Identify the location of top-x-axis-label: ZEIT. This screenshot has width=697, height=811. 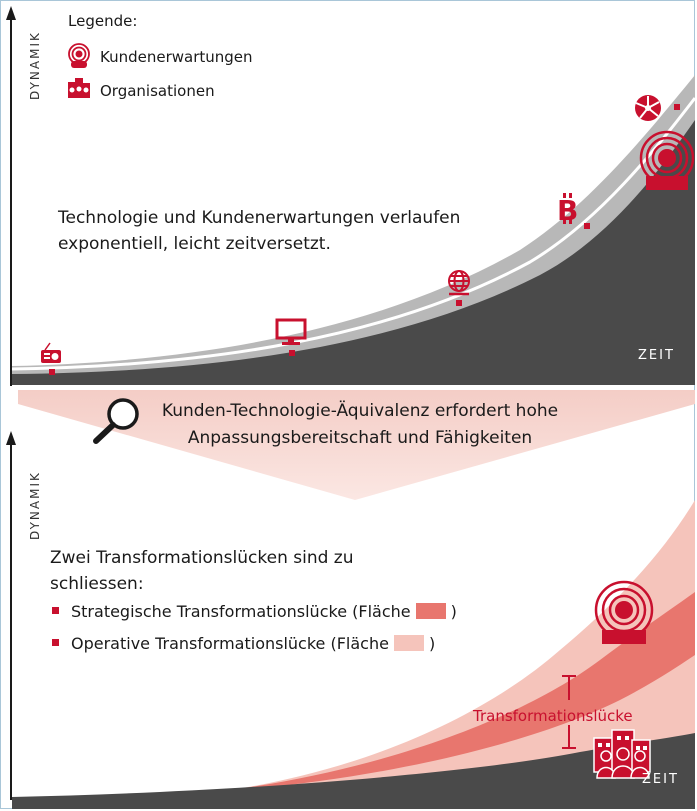
(656, 355).